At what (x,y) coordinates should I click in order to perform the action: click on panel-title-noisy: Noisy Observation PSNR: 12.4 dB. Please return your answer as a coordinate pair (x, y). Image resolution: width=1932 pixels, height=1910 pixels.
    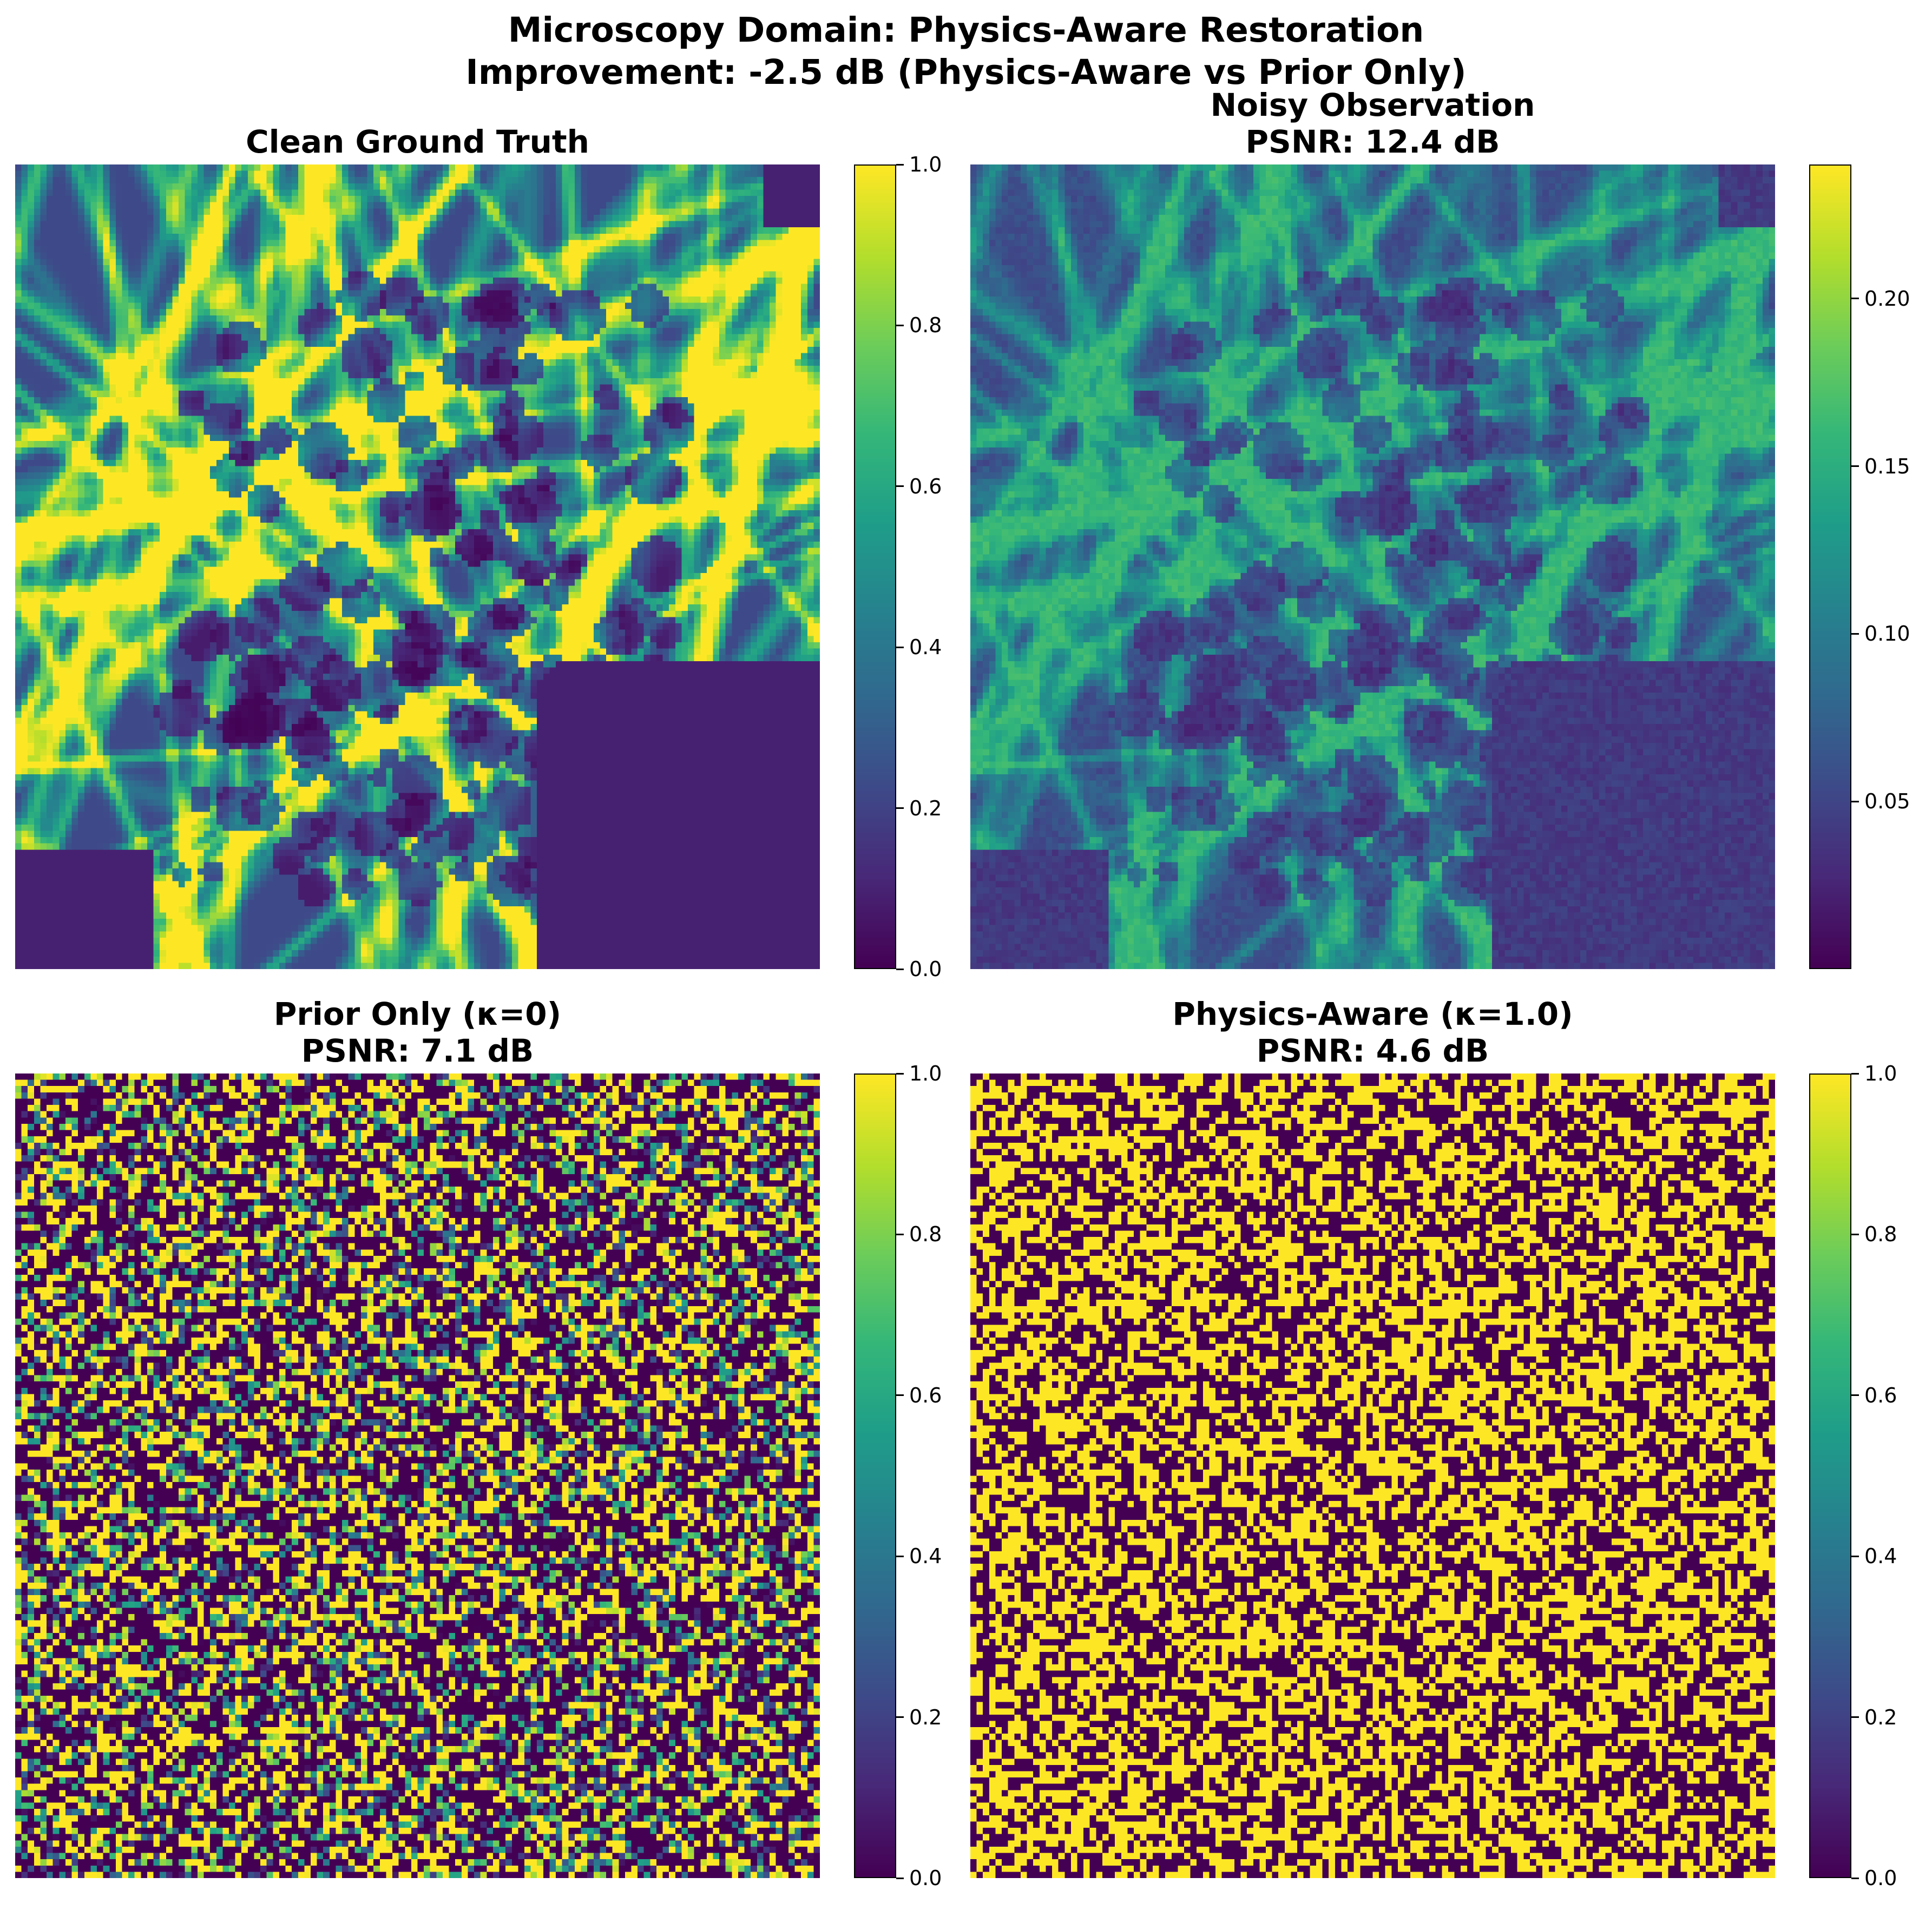
    Looking at the image, I should click on (1372, 123).